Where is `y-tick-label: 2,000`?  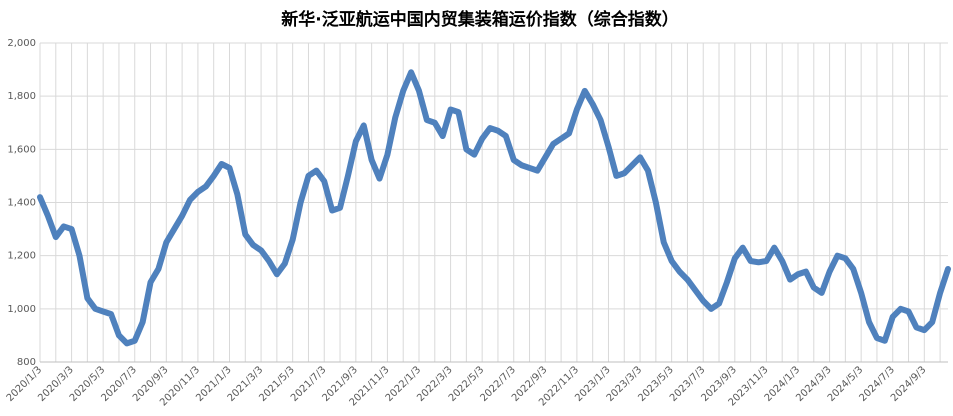
y-tick-label: 2,000 is located at coordinates (21, 43).